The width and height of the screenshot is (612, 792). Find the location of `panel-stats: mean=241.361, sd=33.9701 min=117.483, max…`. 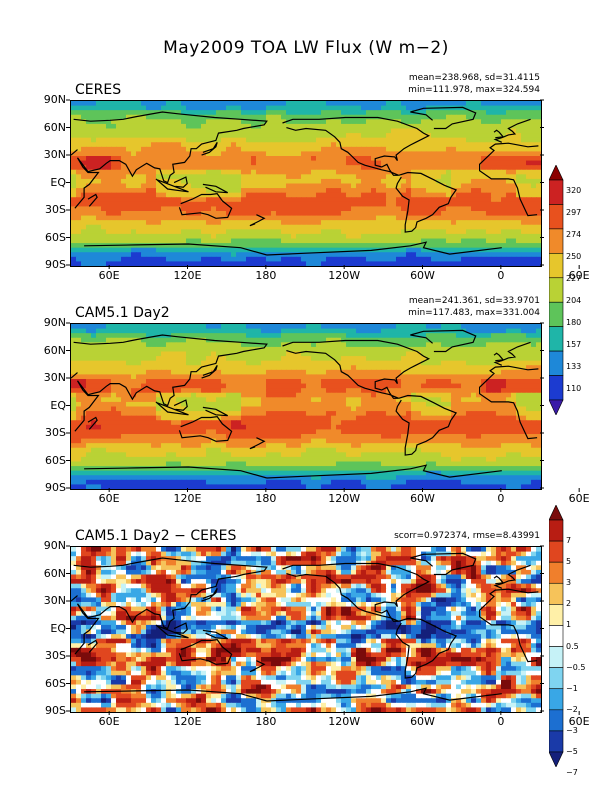

panel-stats: mean=241.361, sd=33.9701 min=117.483, max… is located at coordinates (474, 307).